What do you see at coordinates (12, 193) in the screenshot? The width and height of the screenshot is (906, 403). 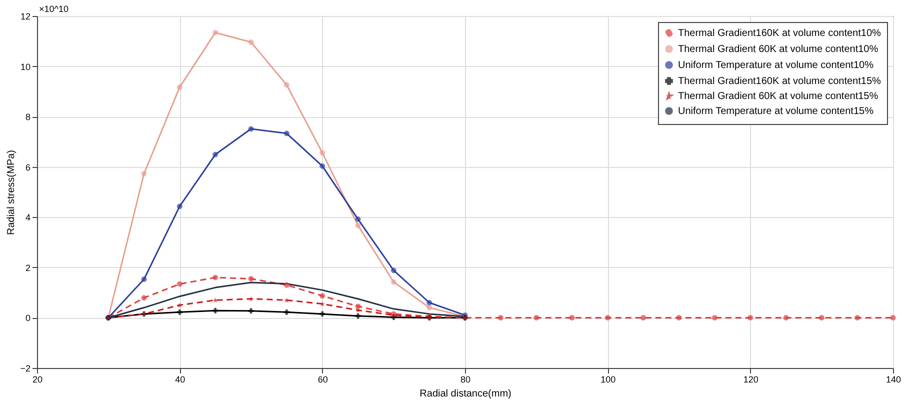 I see `y-axis-title: Radial stress(MPa)` at bounding box center [12, 193].